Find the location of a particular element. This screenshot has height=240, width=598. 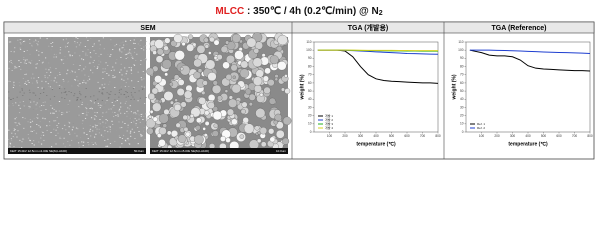

legend-label: 개발 1 is located at coordinates (329, 115).